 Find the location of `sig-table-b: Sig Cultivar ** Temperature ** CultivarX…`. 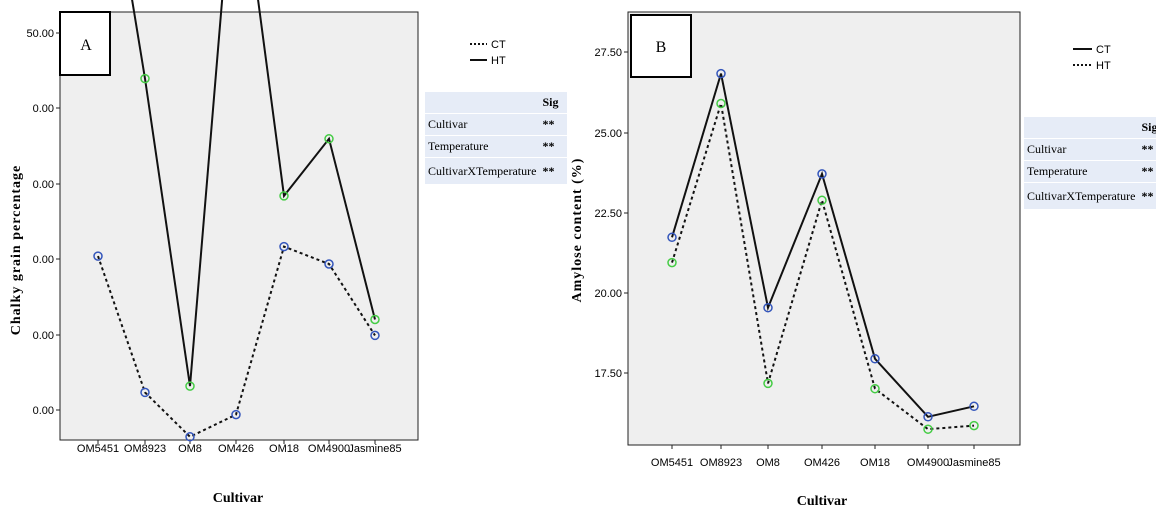

sig-table-b: Sig Cultivar ** Temperature ** CultivarX… is located at coordinates (1090, 163).